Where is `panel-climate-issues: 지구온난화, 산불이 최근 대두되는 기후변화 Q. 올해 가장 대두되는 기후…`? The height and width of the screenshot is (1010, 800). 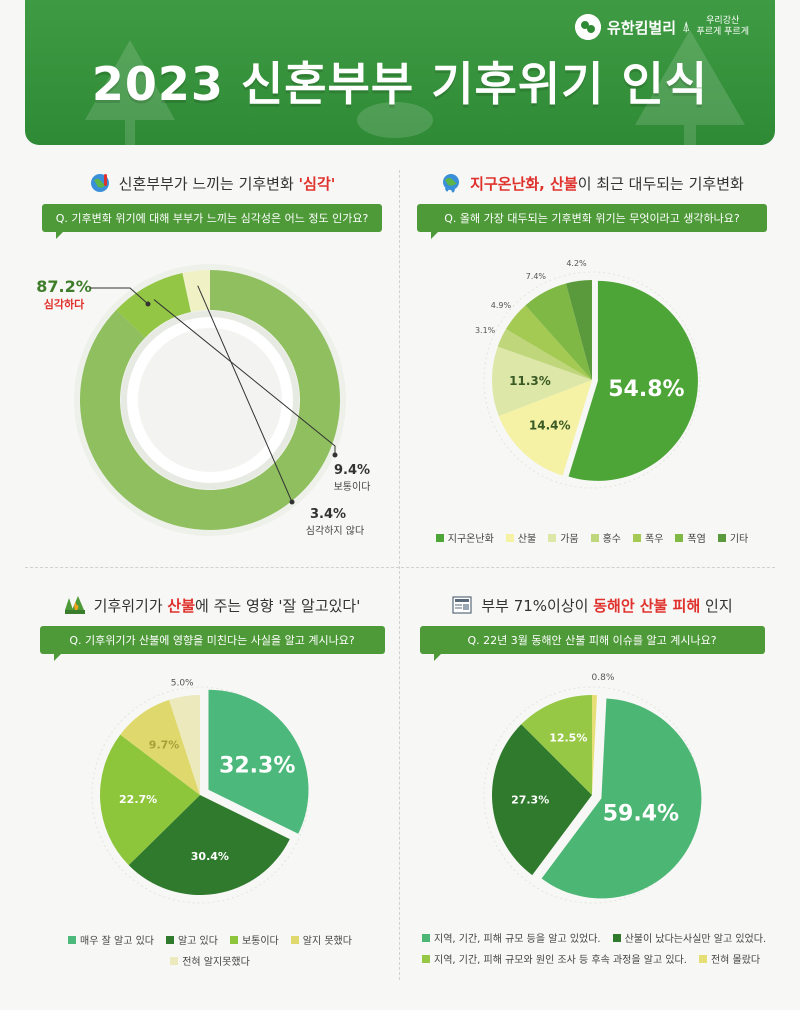 panel-climate-issues: 지구온난화, 산불이 최근 대두되는 기후변화 Q. 올해 가장 대두되는 기후… is located at coordinates (592, 203).